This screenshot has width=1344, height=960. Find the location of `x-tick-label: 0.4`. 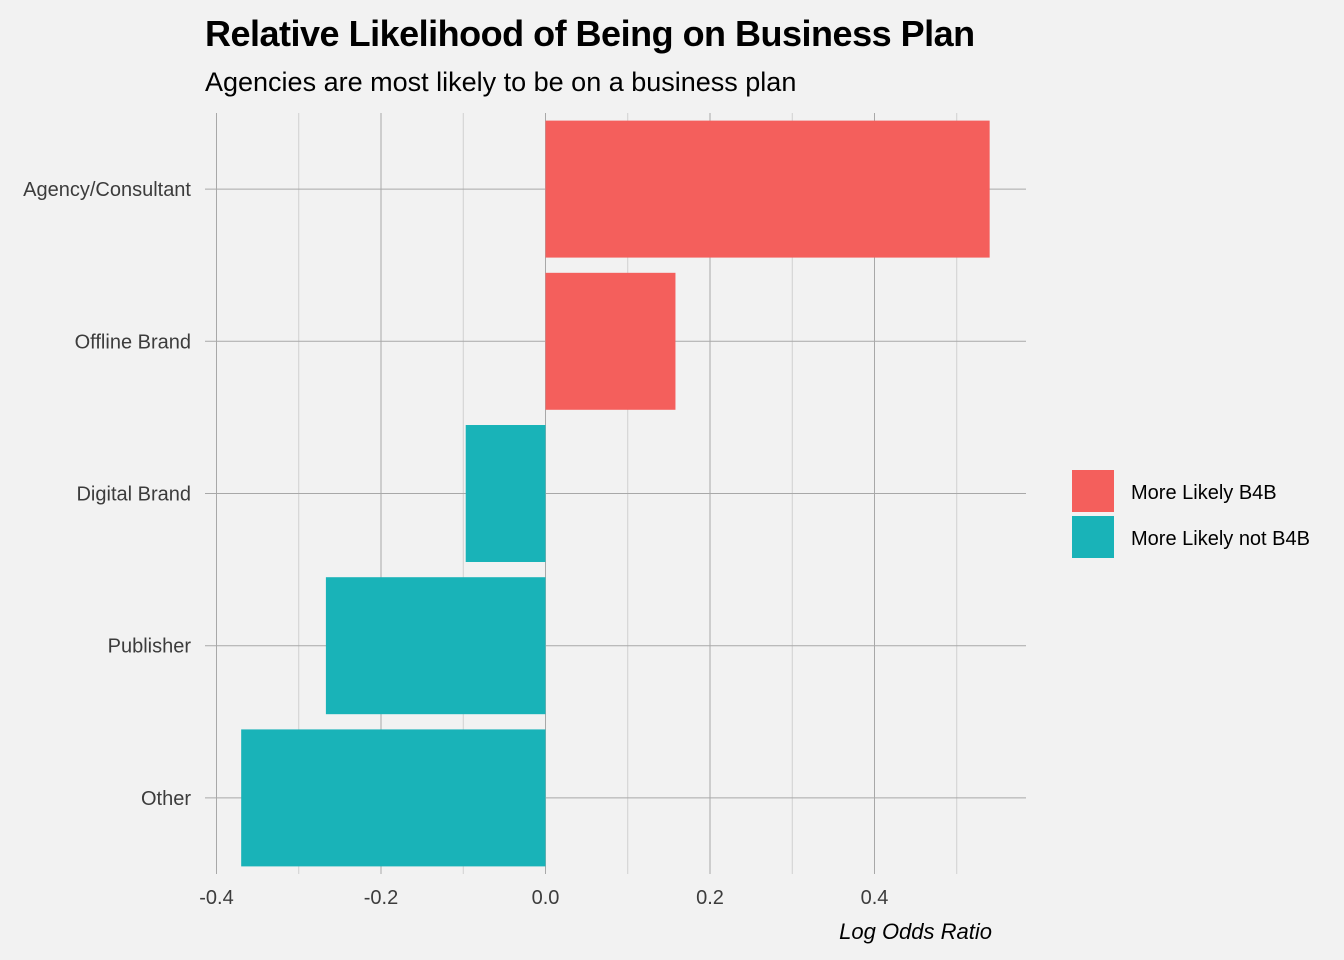

x-tick-label: 0.4 is located at coordinates (875, 898).